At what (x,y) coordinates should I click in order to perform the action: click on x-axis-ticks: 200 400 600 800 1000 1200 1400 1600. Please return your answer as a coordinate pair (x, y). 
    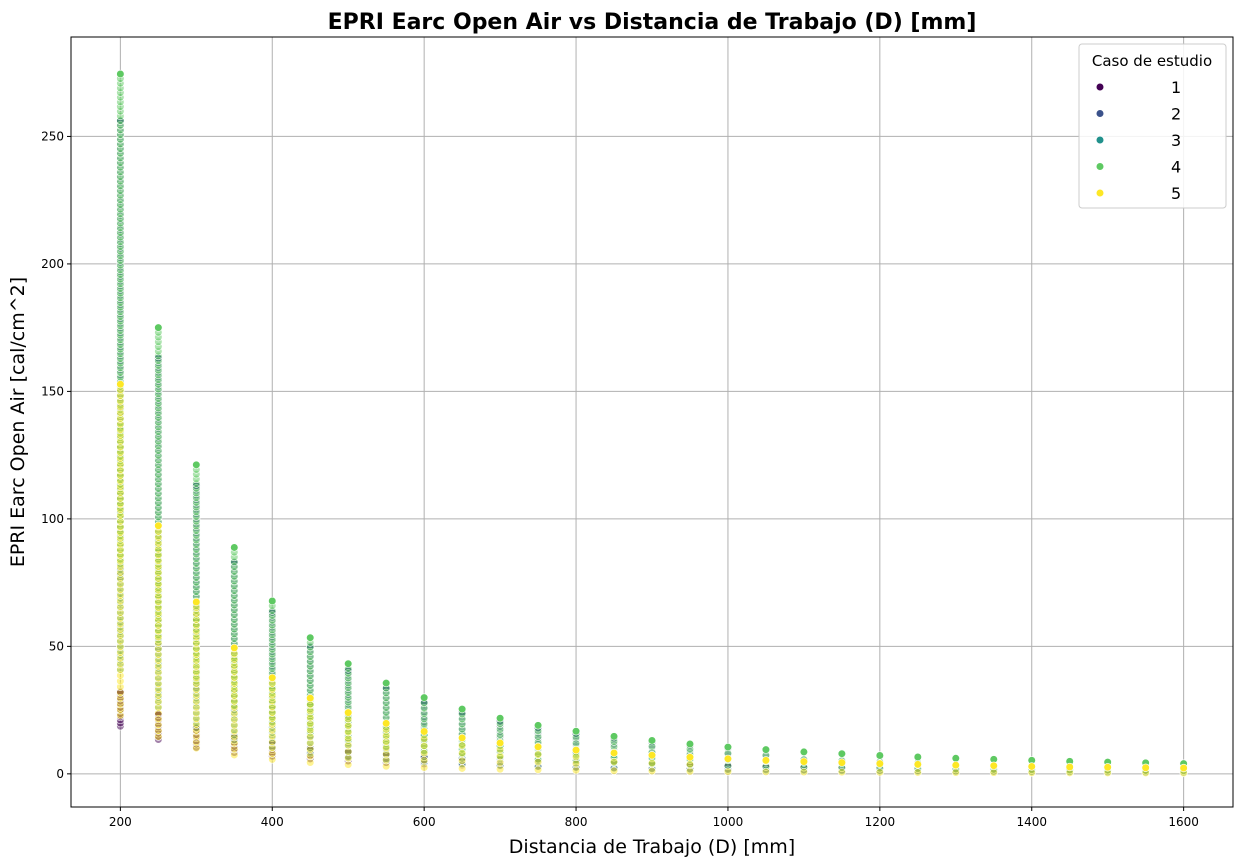
    Looking at the image, I should click on (654, 818).